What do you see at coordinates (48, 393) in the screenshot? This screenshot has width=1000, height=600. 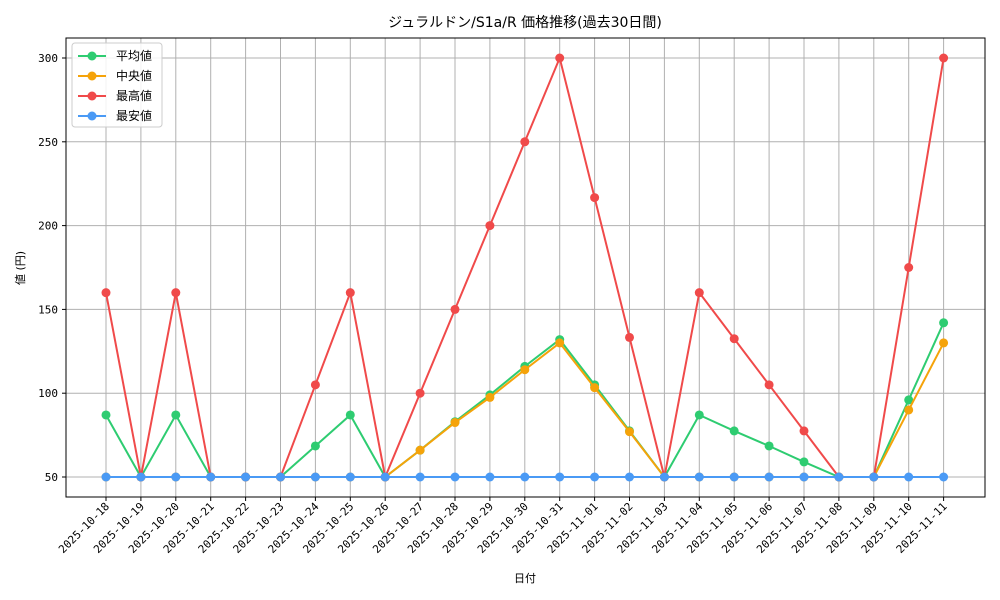 I see `y-tick-label: 100` at bounding box center [48, 393].